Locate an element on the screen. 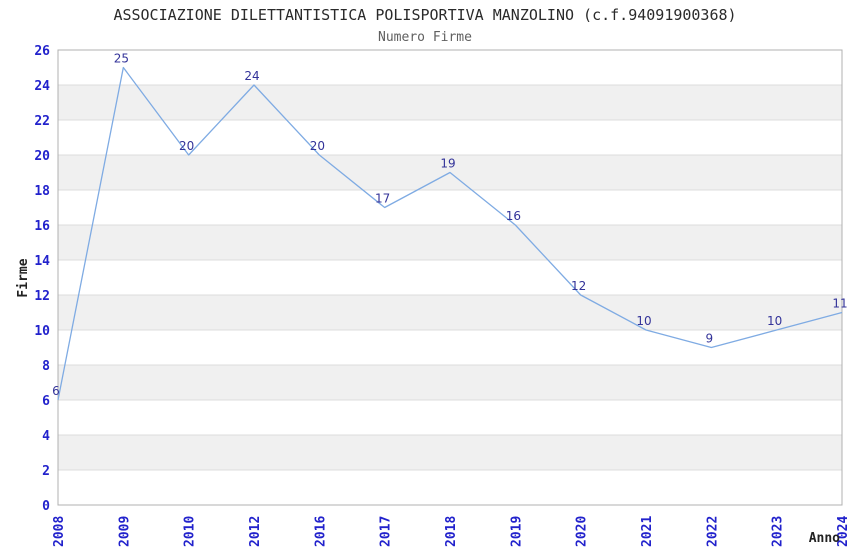 The image size is (850, 550). y-tick-label: 6 is located at coordinates (46, 401).